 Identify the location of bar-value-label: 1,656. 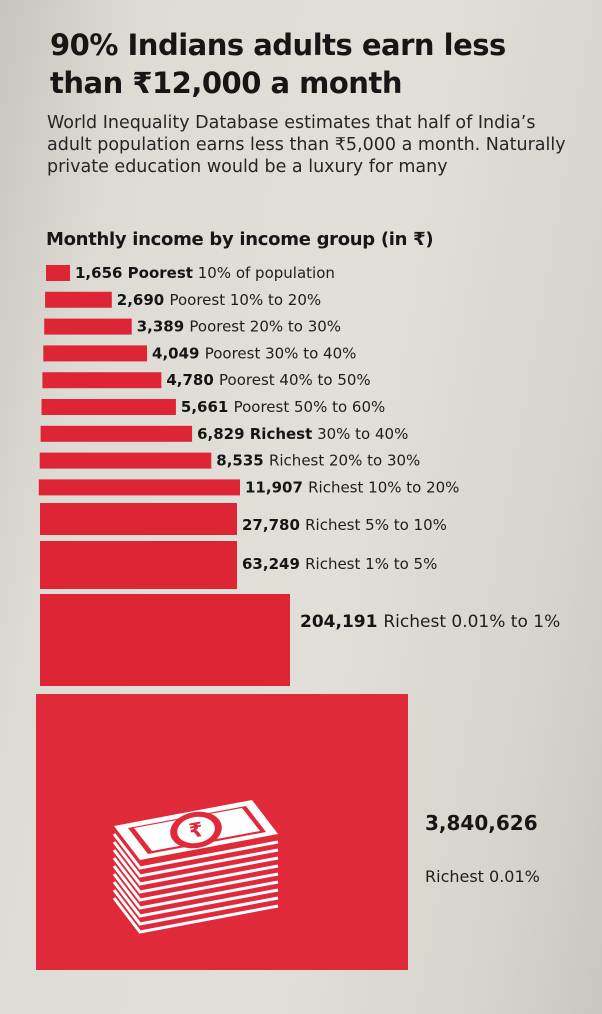
(101, 273).